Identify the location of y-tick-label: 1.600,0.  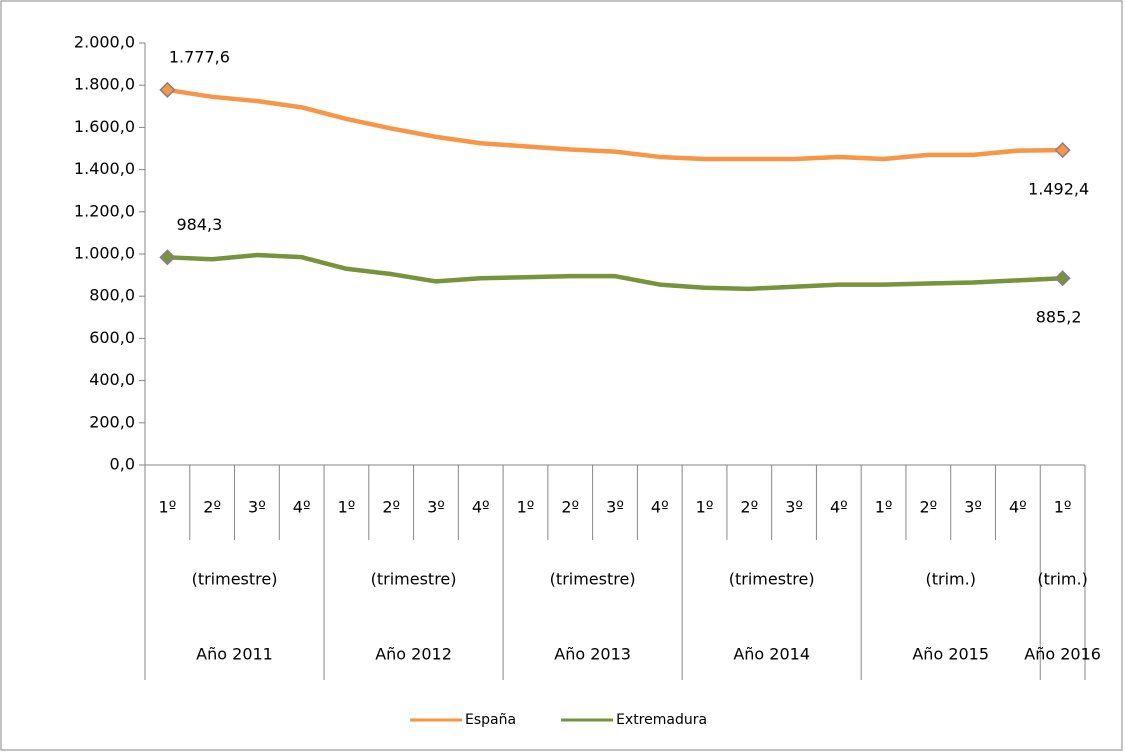
(104, 126).